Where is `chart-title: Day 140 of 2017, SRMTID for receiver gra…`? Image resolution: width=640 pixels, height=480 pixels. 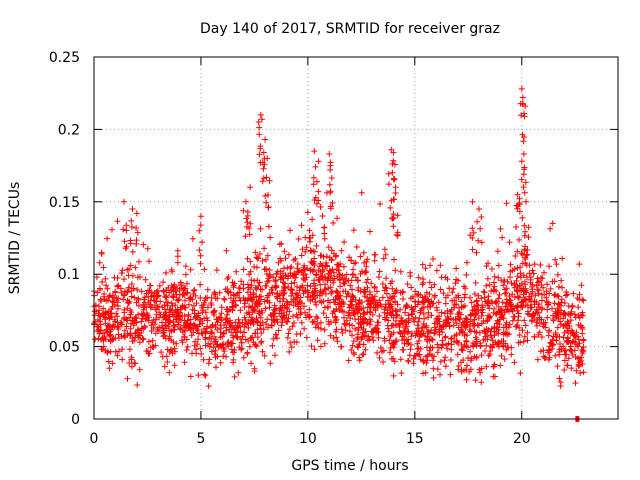 chart-title: Day 140 of 2017, SRMTID for receiver gra… is located at coordinates (350, 29).